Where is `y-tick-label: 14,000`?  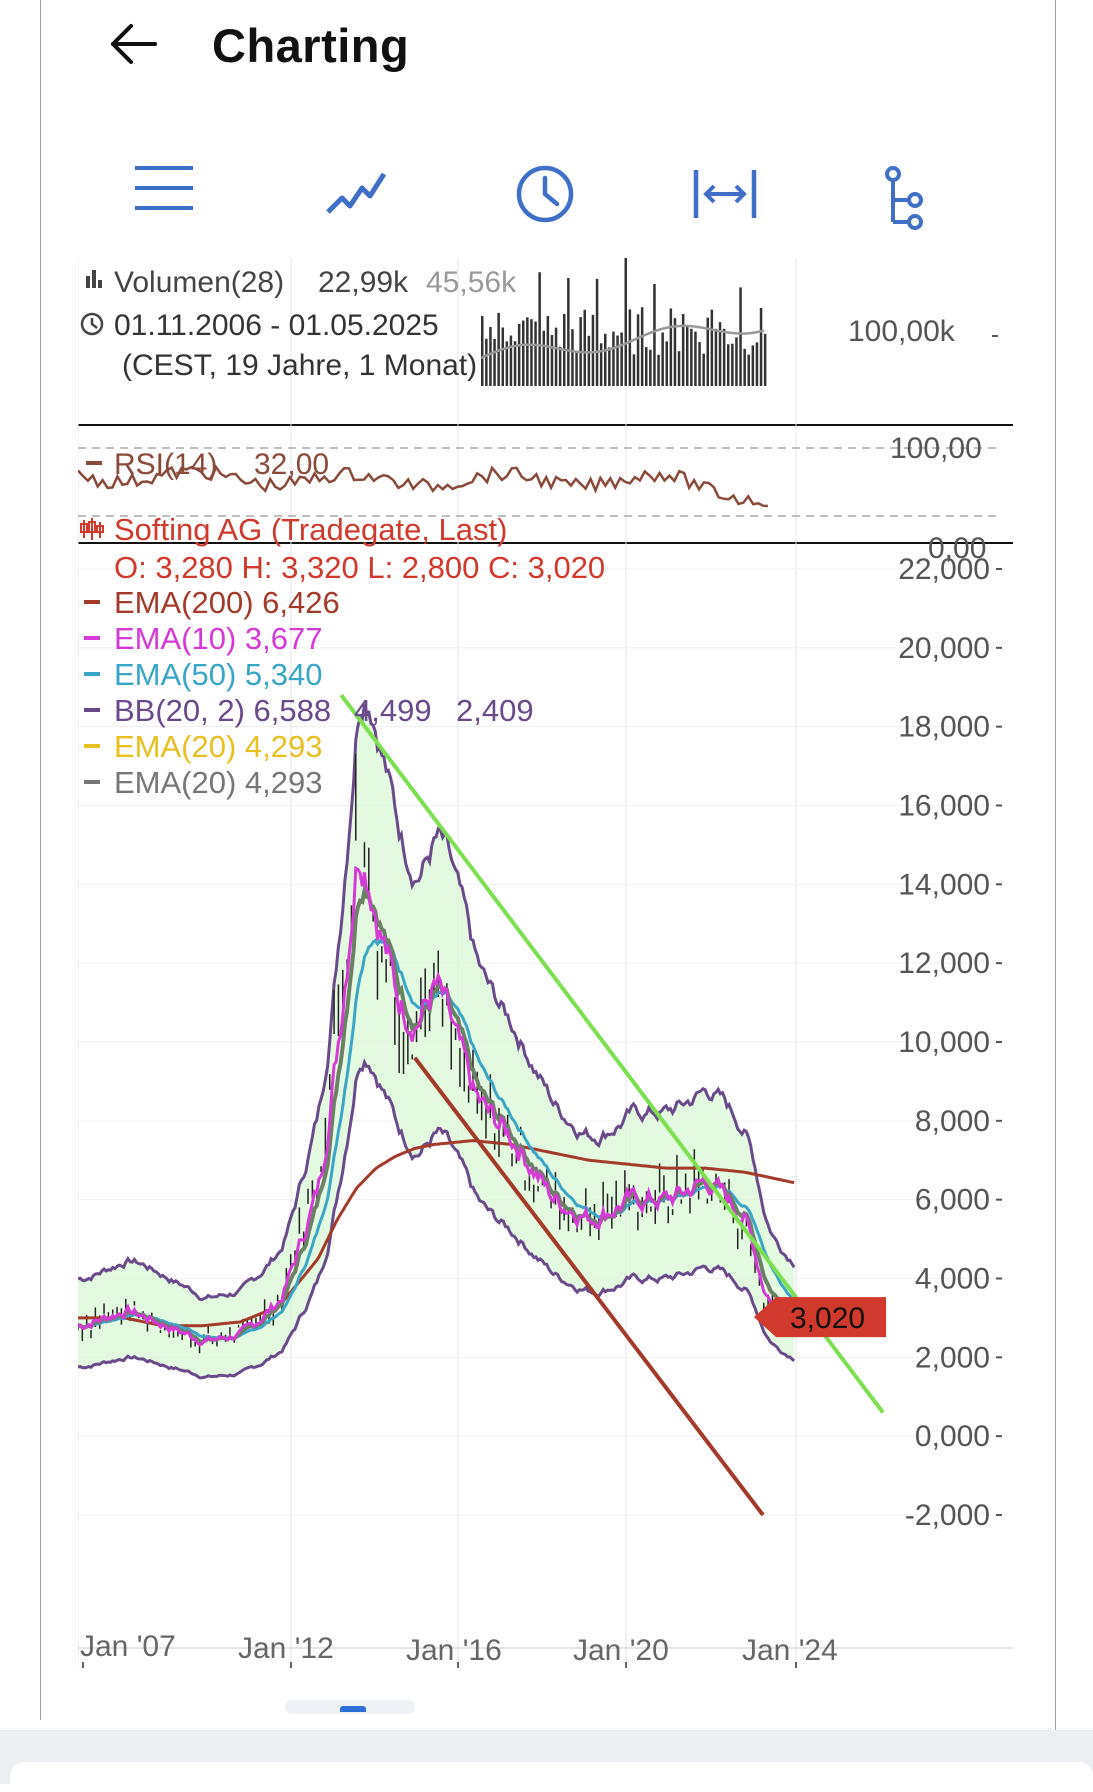 y-tick-label: 14,000 is located at coordinates (944, 884).